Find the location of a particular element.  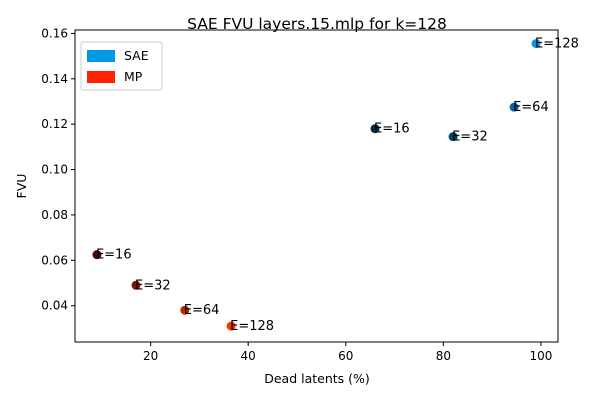

legend-swatch-sae is located at coordinates (101, 56).